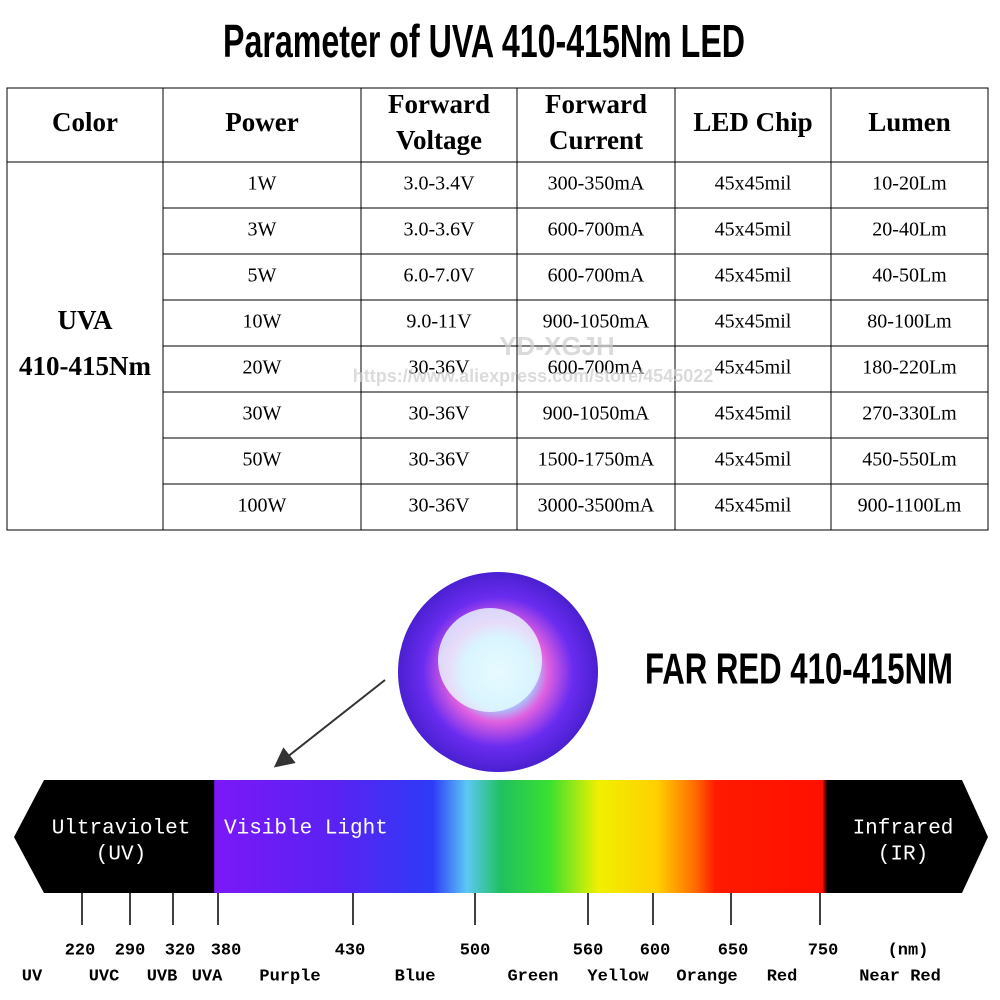  What do you see at coordinates (80, 950) in the screenshot?
I see `tick-label: 220` at bounding box center [80, 950].